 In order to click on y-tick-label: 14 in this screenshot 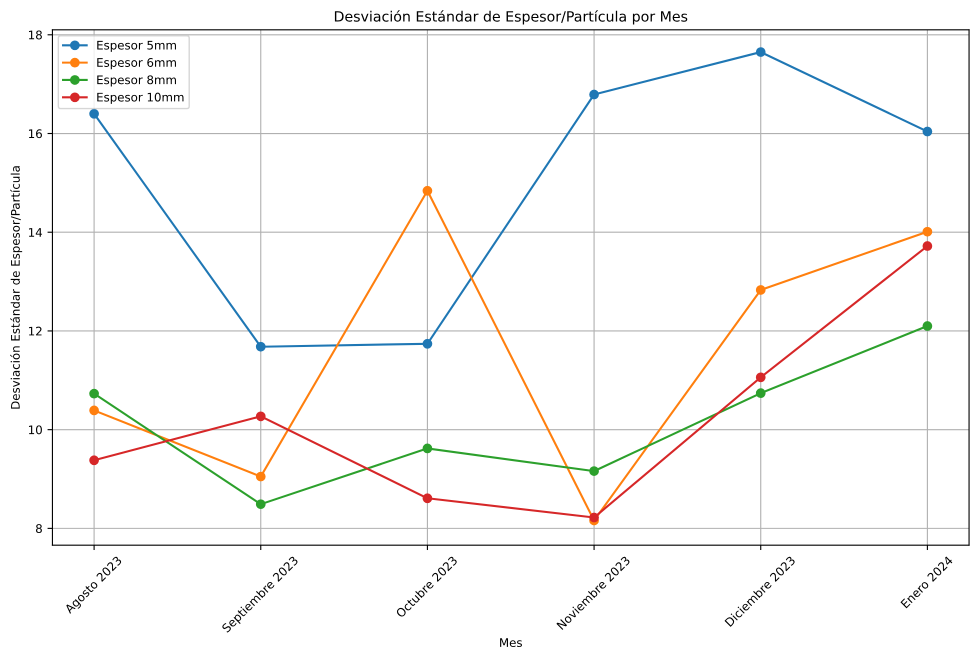, I will do `click(35, 232)`.